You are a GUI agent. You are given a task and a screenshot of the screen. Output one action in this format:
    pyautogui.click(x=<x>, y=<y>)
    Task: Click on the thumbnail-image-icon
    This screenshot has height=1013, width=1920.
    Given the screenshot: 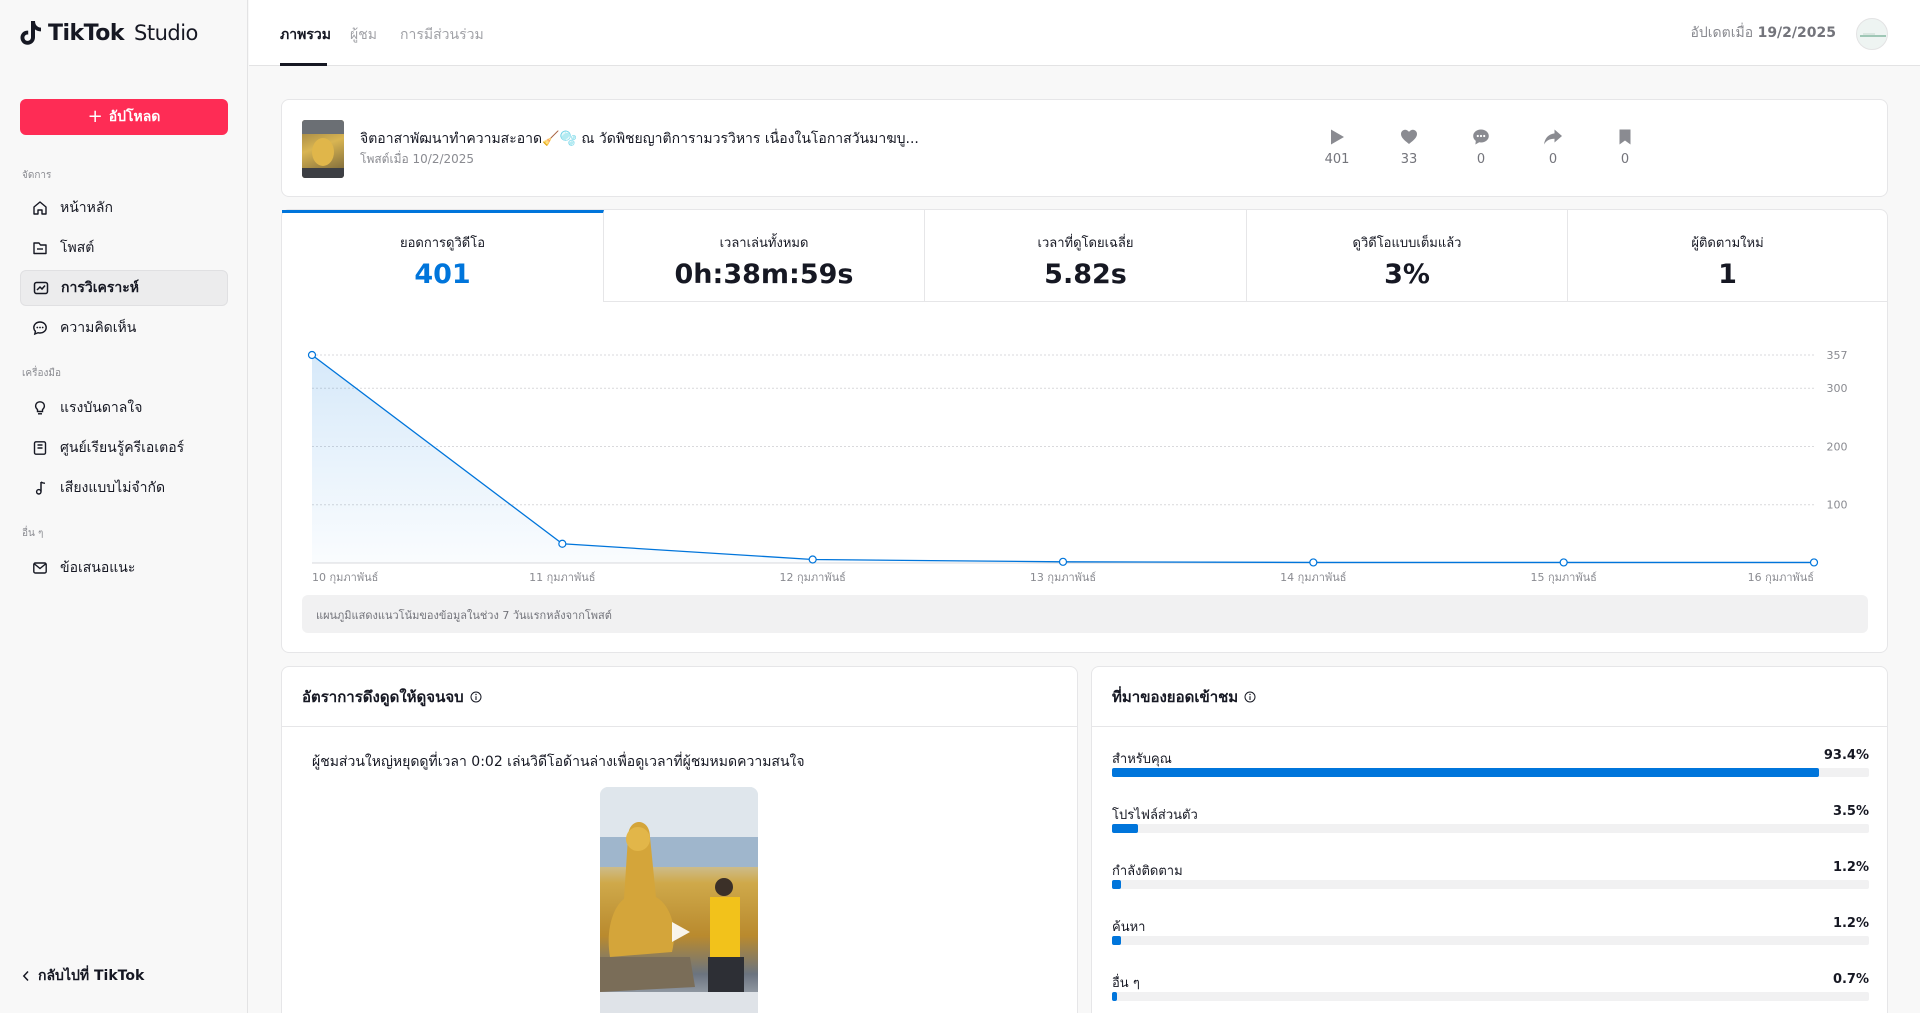 What is the action you would take?
    pyautogui.click(x=323, y=149)
    